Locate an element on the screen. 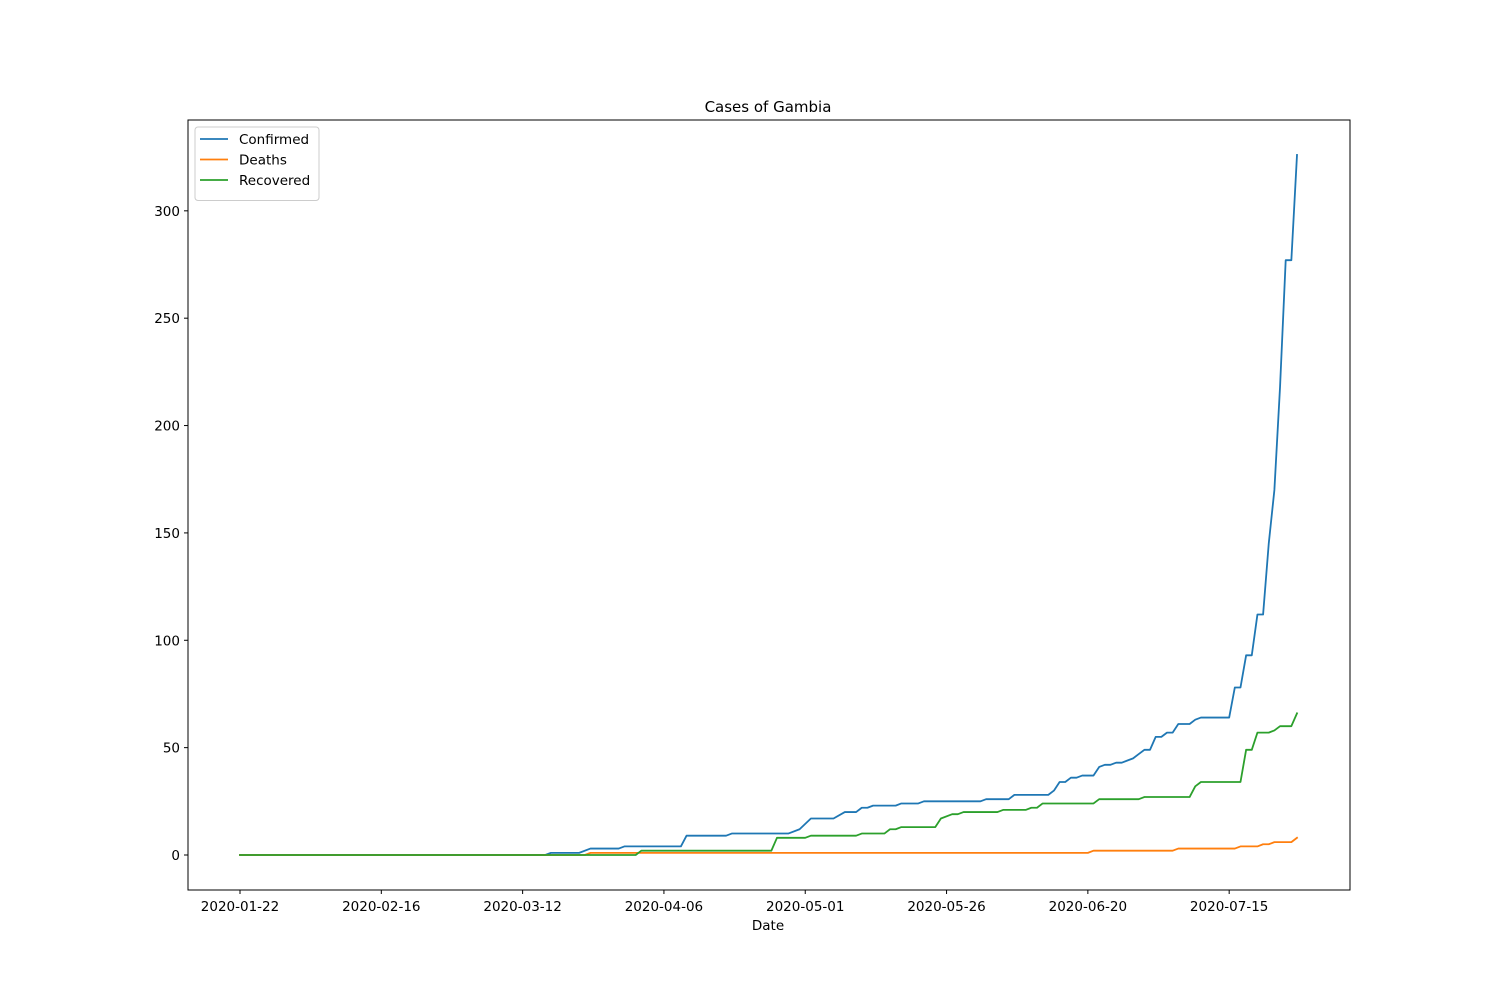 The image size is (1500, 1004). legend: Confirmed Deaths Recovered is located at coordinates (257, 163).